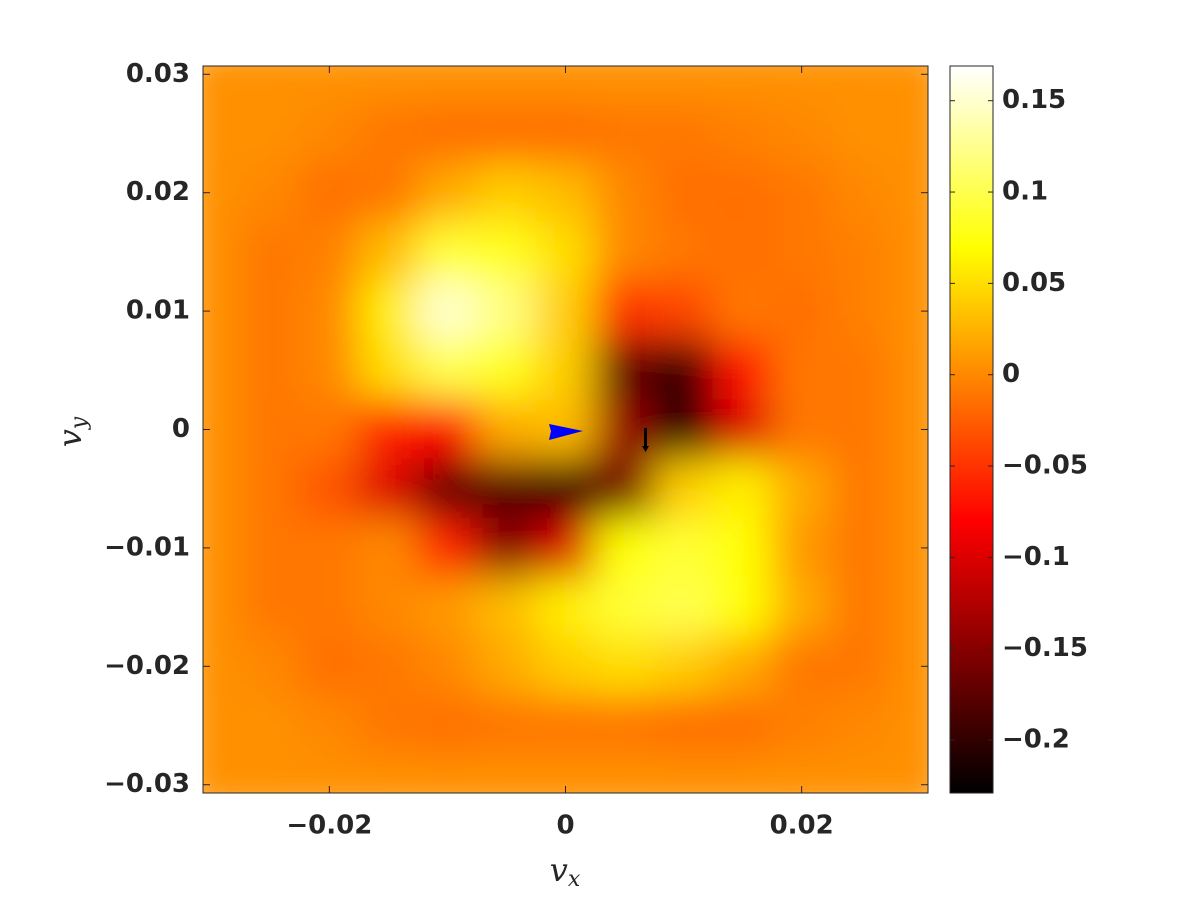 This screenshot has height=904, width=1200. Describe the element at coordinates (147, 784) in the screenshot. I see `y-tick-label: −0.03` at that location.